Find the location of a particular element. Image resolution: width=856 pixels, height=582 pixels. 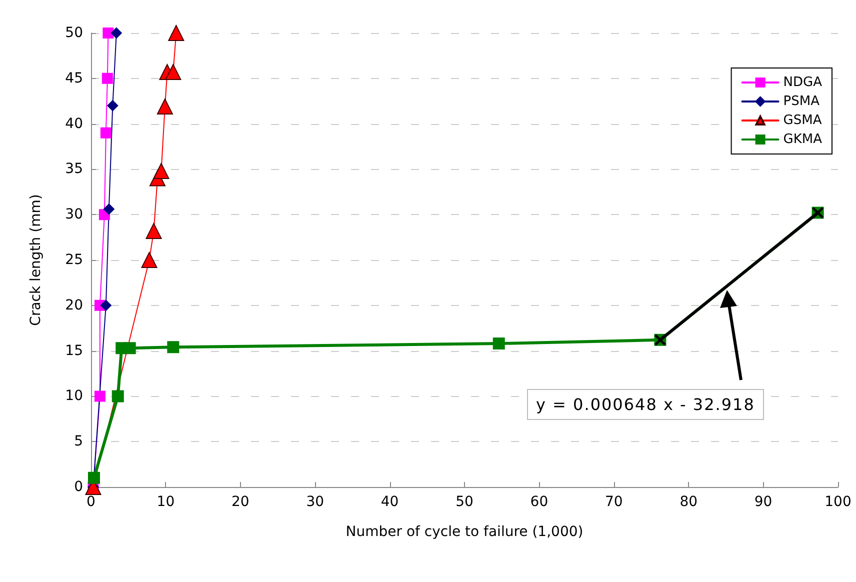

x-tick-label: 40 is located at coordinates (389, 502).